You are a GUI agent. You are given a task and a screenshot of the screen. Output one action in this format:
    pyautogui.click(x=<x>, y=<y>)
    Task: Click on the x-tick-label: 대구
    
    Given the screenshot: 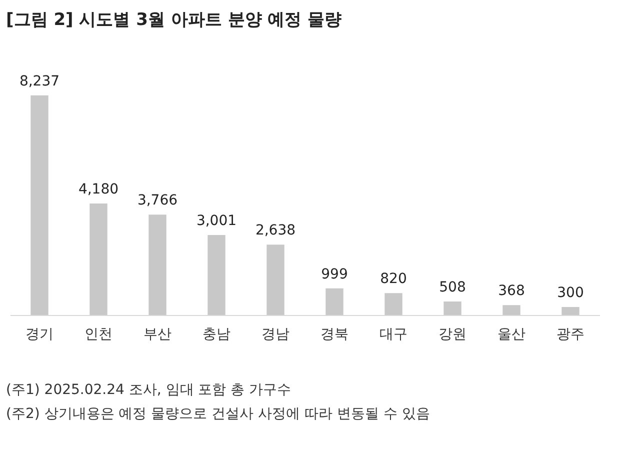 What is the action you would take?
    pyautogui.click(x=394, y=334)
    